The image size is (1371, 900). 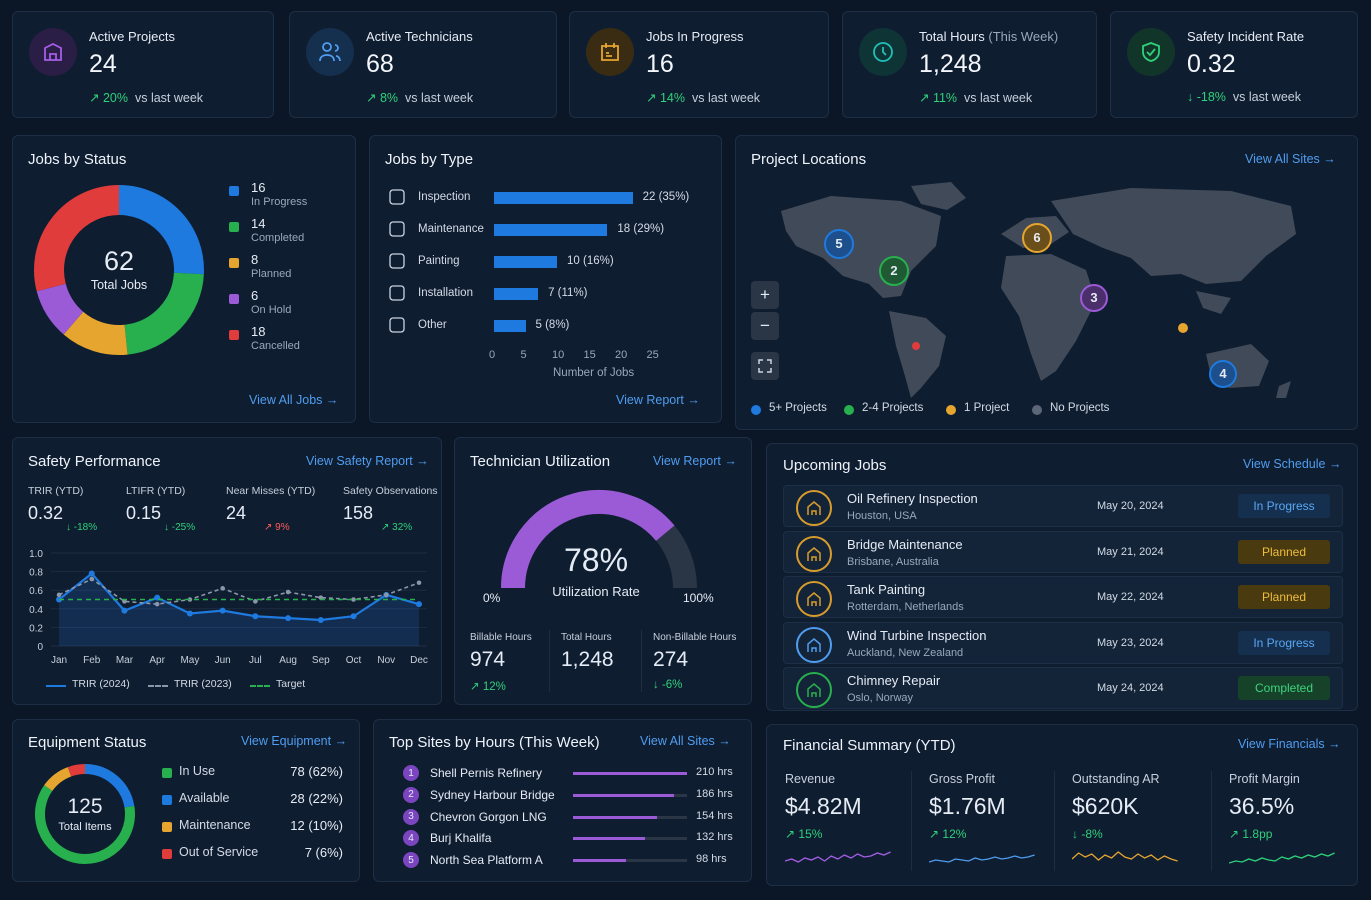 What do you see at coordinates (1130, 551) in the screenshot?
I see `job-date: May 21, 2024` at bounding box center [1130, 551].